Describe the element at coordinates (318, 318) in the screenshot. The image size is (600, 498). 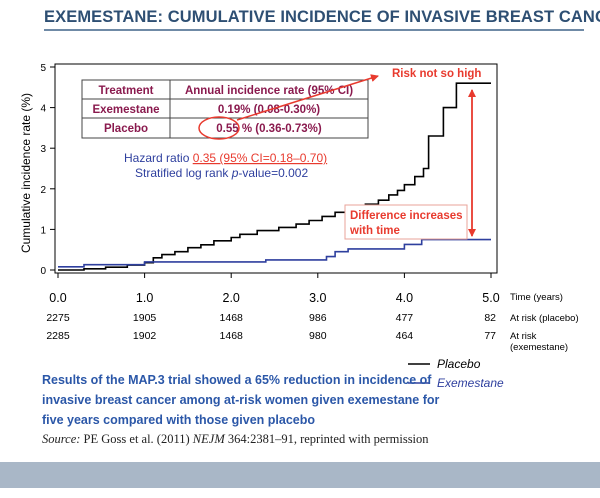
I see `at-risk-placebo-value: 986` at that location.